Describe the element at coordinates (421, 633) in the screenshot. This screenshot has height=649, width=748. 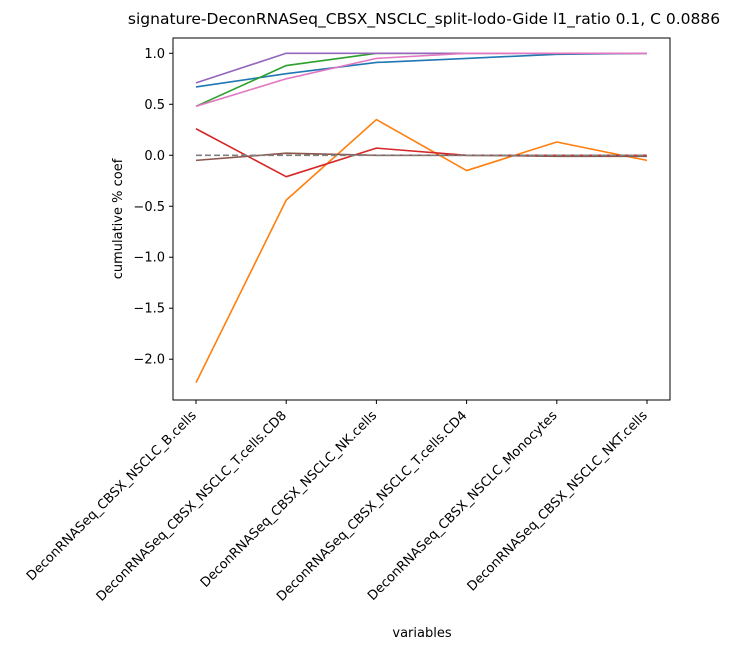
I see `x-axis-label: variables` at that location.